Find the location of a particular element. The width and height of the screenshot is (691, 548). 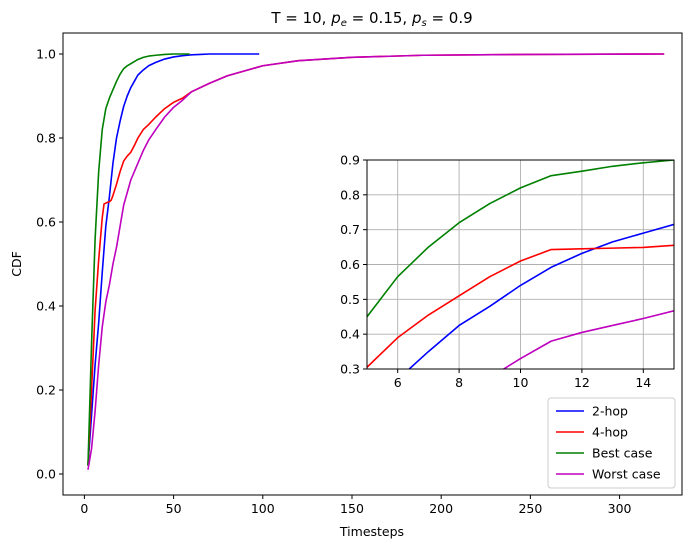

inset-x-tick-label: 14 is located at coordinates (643, 382).